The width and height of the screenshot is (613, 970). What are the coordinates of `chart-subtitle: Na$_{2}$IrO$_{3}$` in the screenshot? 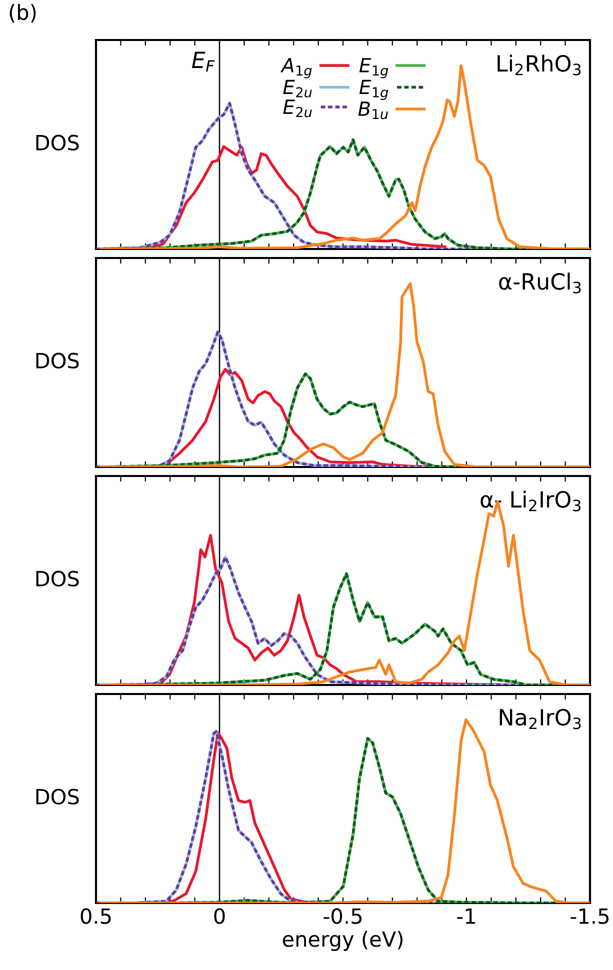 It's located at (540, 719).